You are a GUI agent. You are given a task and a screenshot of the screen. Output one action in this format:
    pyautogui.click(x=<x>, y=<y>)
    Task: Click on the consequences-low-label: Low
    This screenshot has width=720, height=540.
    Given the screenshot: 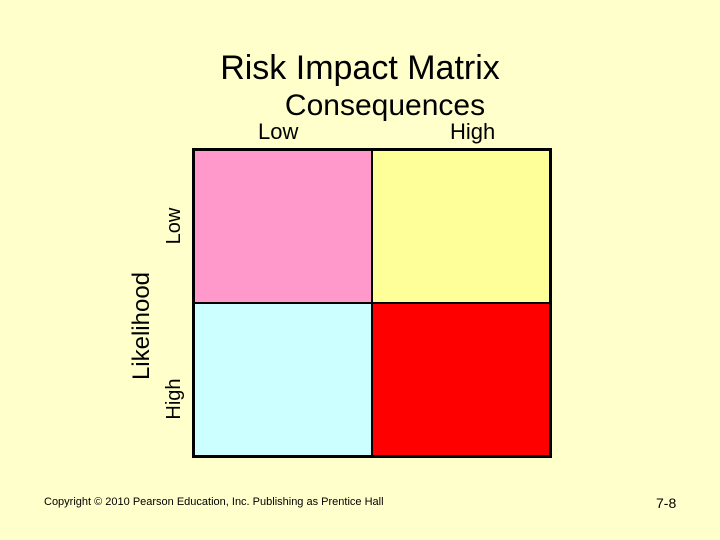 What is the action you would take?
    pyautogui.click(x=278, y=131)
    